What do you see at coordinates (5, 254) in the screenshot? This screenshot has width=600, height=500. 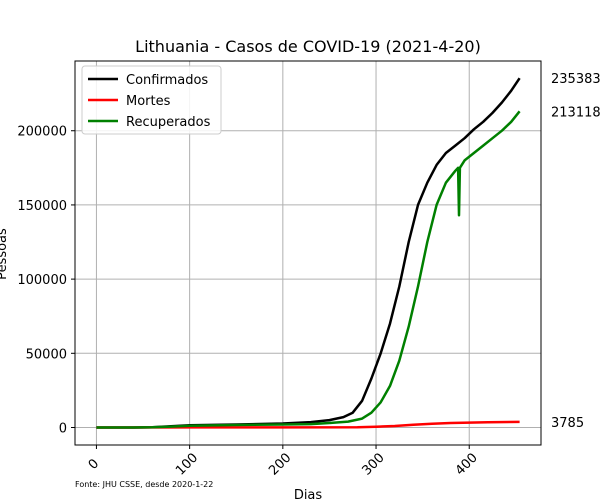 I see `y-axis-label: Pessoas` at bounding box center [5, 254].